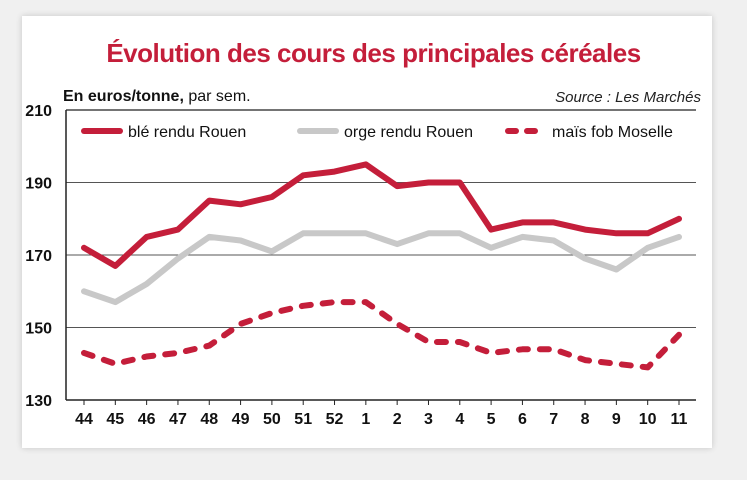 Image resolution: width=747 pixels, height=480 pixels. Describe the element at coordinates (187, 132) in the screenshot. I see `legend-label-0: blé rendu Rouen` at that location.